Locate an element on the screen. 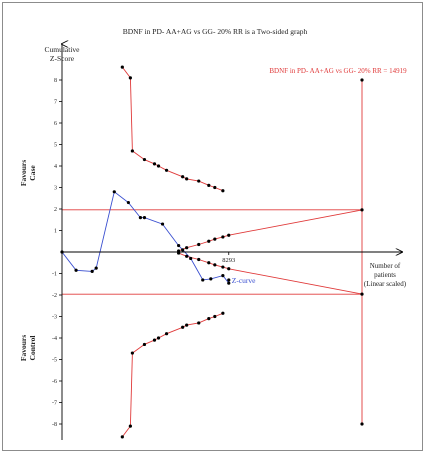 This screenshot has height=455, width=427. favours-control-label-line2: Control is located at coordinates (32, 348).